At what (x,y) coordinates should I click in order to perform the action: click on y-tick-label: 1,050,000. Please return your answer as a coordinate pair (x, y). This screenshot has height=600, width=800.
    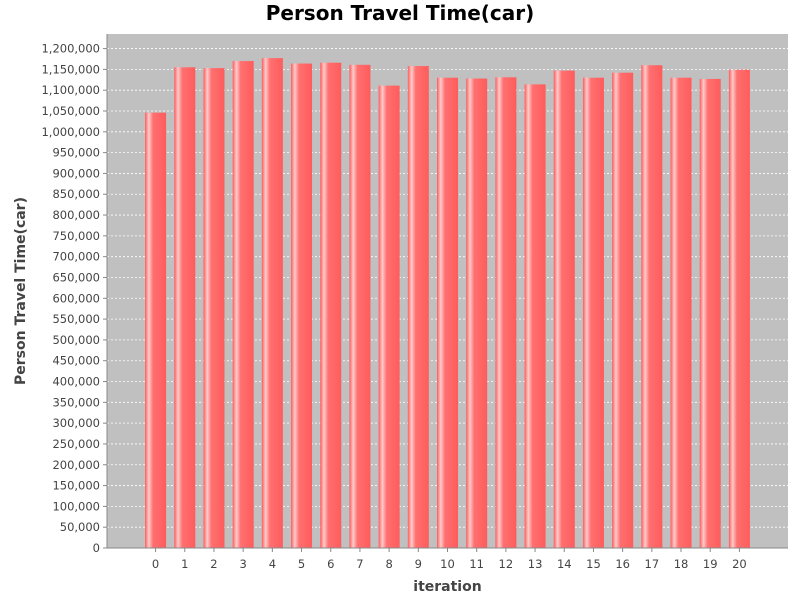
    Looking at the image, I should click on (70, 111).